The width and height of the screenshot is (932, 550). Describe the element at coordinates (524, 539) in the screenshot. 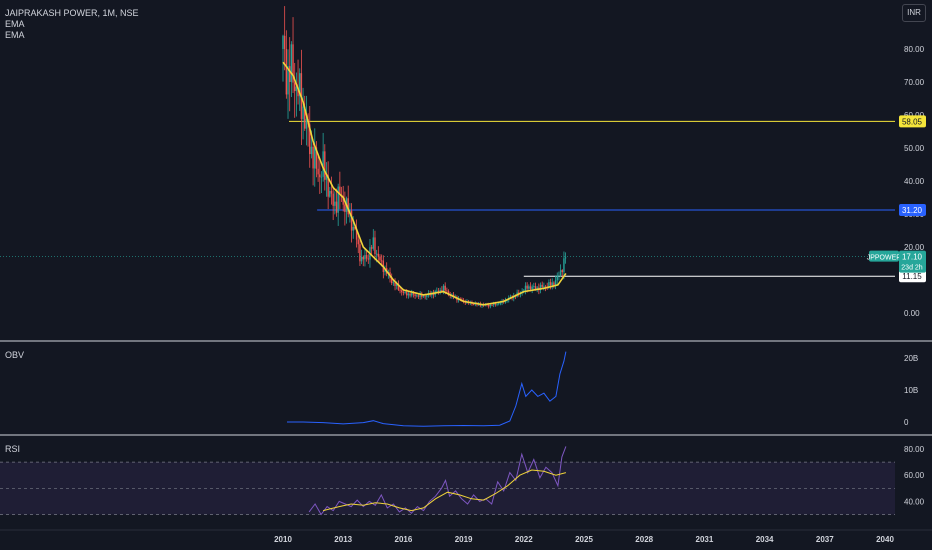

I see `time-axis-tick: 2022` at that location.